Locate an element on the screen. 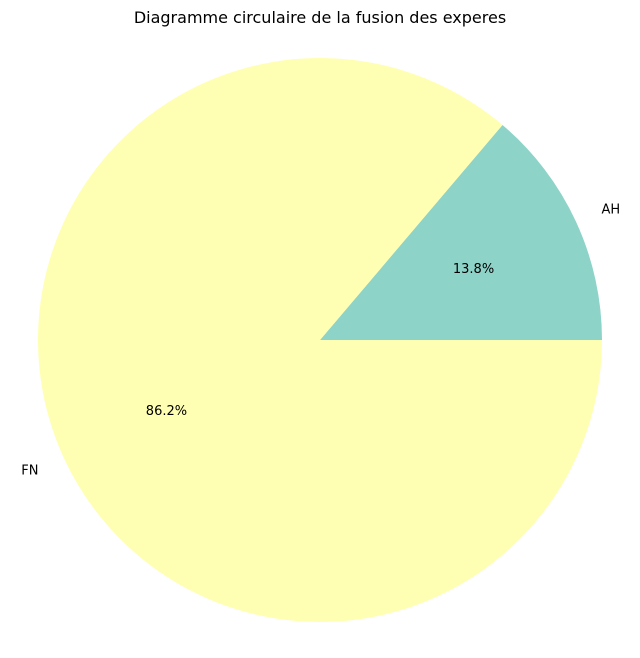 Image resolution: width=640 pixels, height=658 pixels. slice-label-fn: FN is located at coordinates (29, 470).